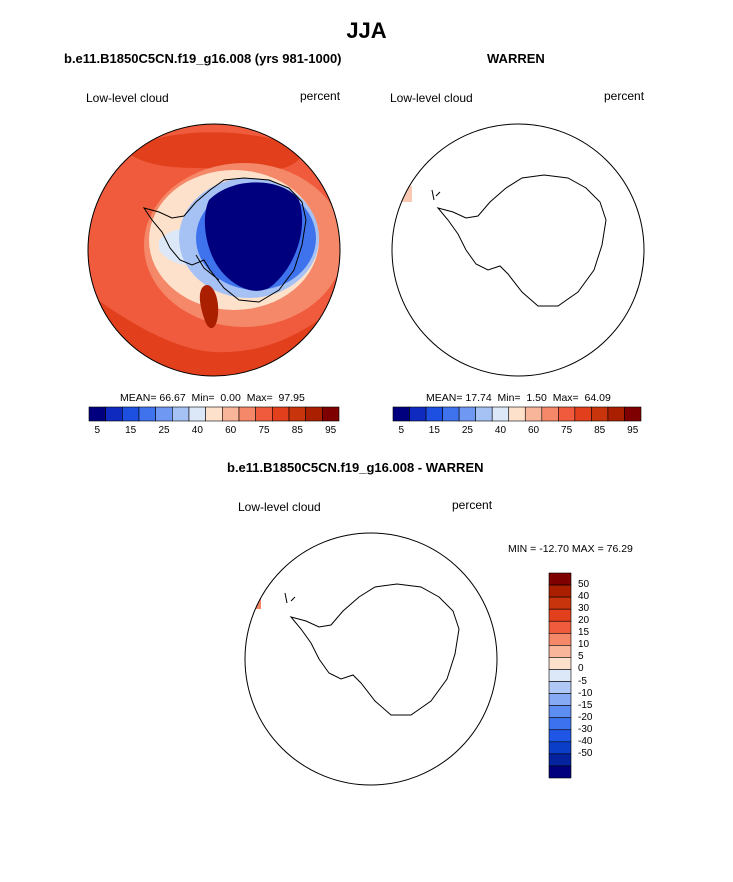  Describe the element at coordinates (355, 467) in the screenshot. I see `panel3-title: b.e11.B1850C5CN.f19_g16.008 - WARREN` at that location.